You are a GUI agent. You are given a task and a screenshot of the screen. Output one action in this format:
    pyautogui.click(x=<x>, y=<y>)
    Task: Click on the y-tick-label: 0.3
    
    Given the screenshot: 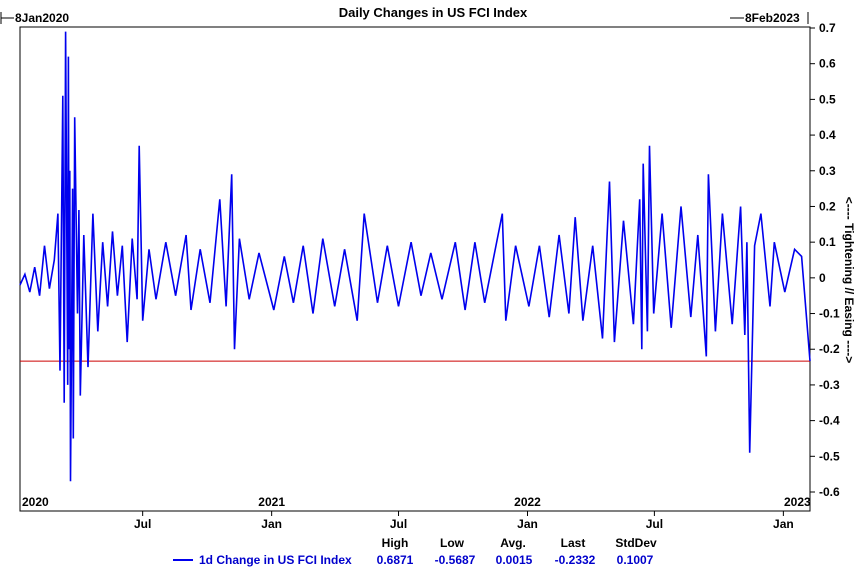 What is the action you would take?
    pyautogui.click(x=827, y=171)
    